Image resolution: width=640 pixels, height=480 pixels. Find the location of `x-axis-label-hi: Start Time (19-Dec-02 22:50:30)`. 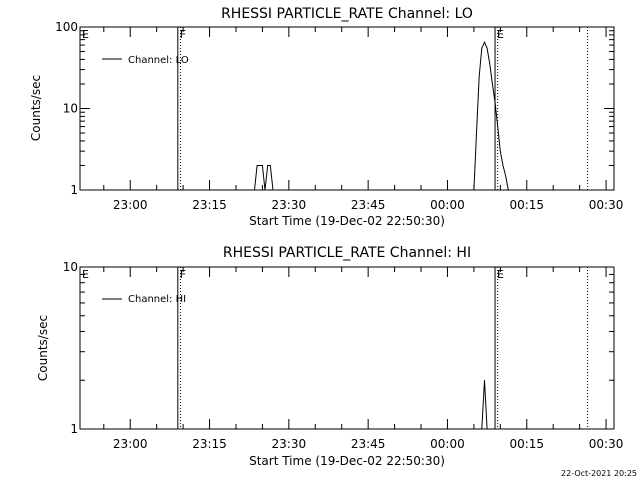

x-axis-label-hi: Start Time (19-Dec-02 22:50:30) is located at coordinates (347, 461).